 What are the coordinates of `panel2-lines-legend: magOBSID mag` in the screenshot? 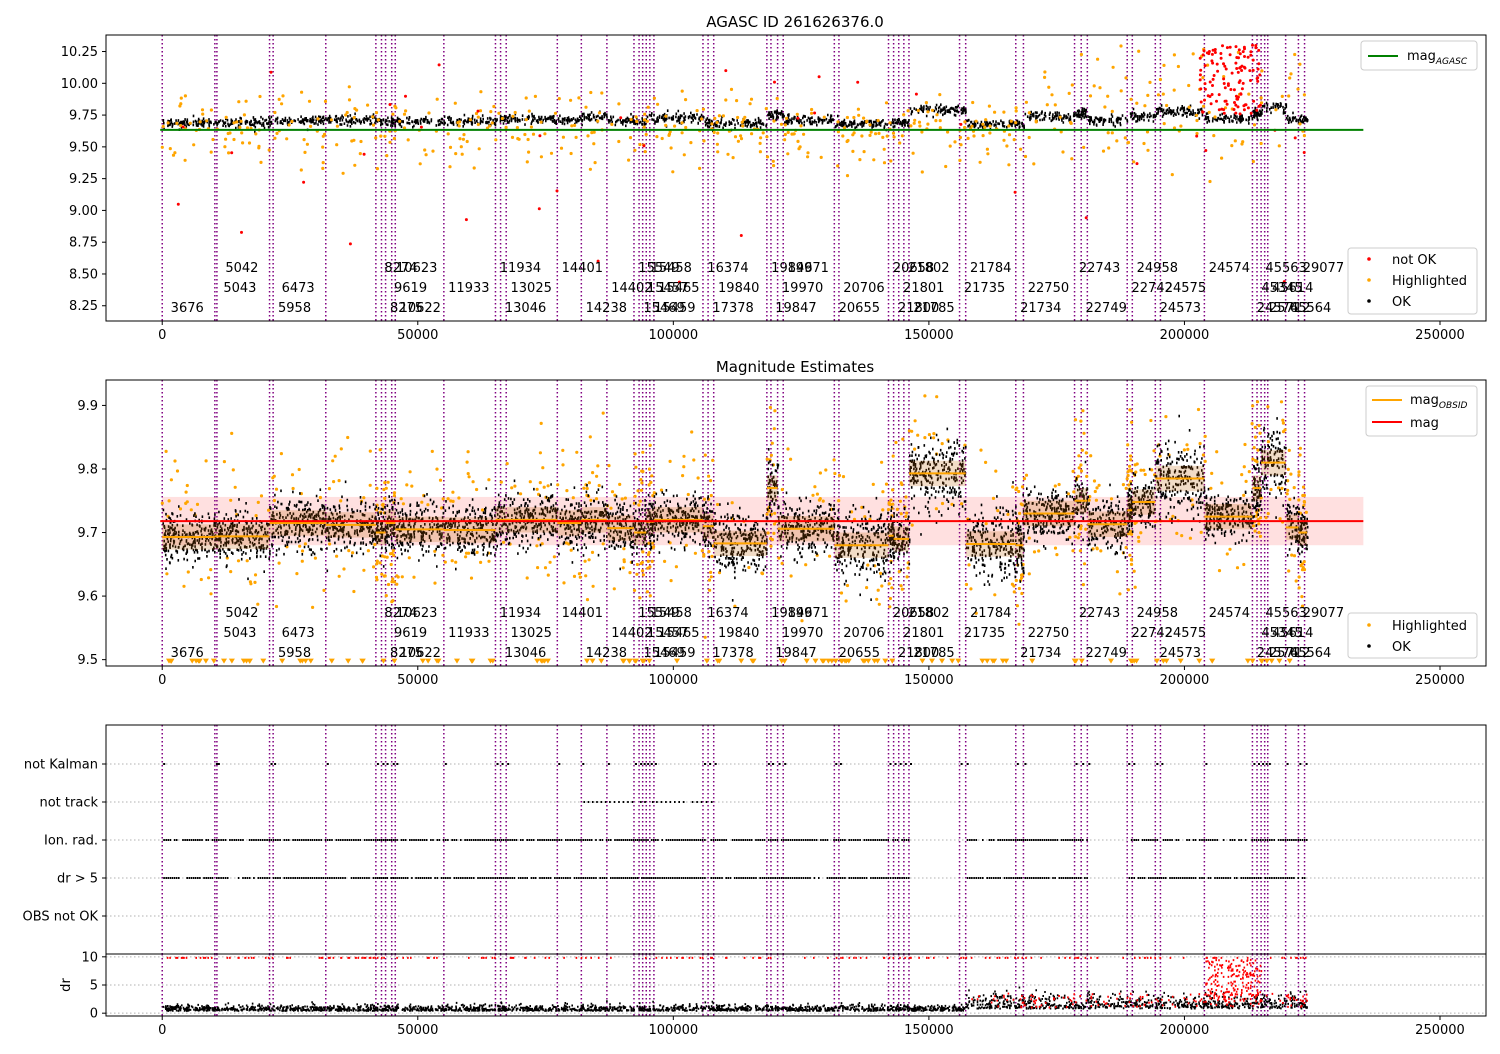 It's located at (1421, 411).